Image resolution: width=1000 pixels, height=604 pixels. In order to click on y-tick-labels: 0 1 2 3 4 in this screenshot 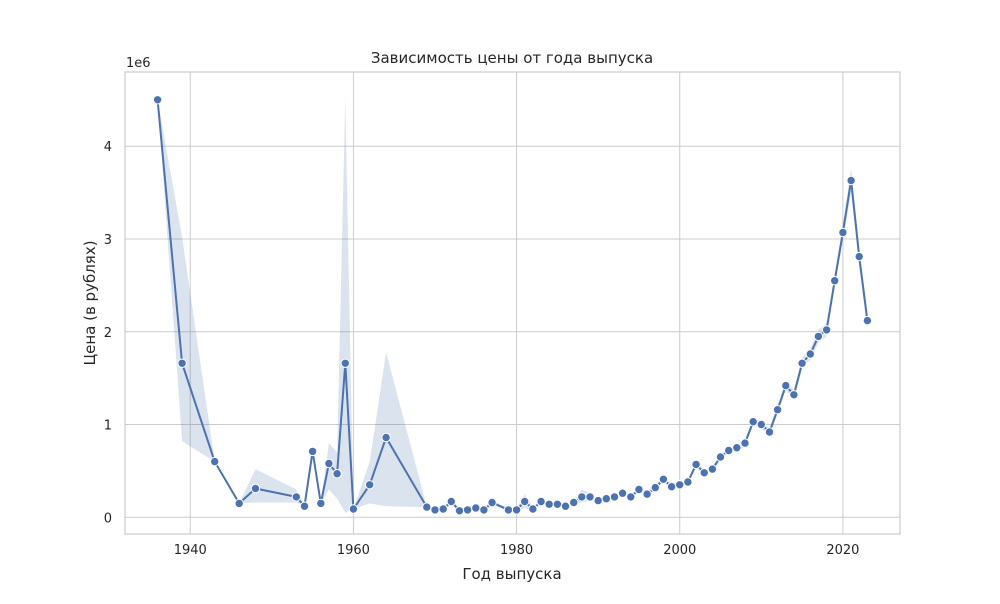, I will do `click(108, 333)`.